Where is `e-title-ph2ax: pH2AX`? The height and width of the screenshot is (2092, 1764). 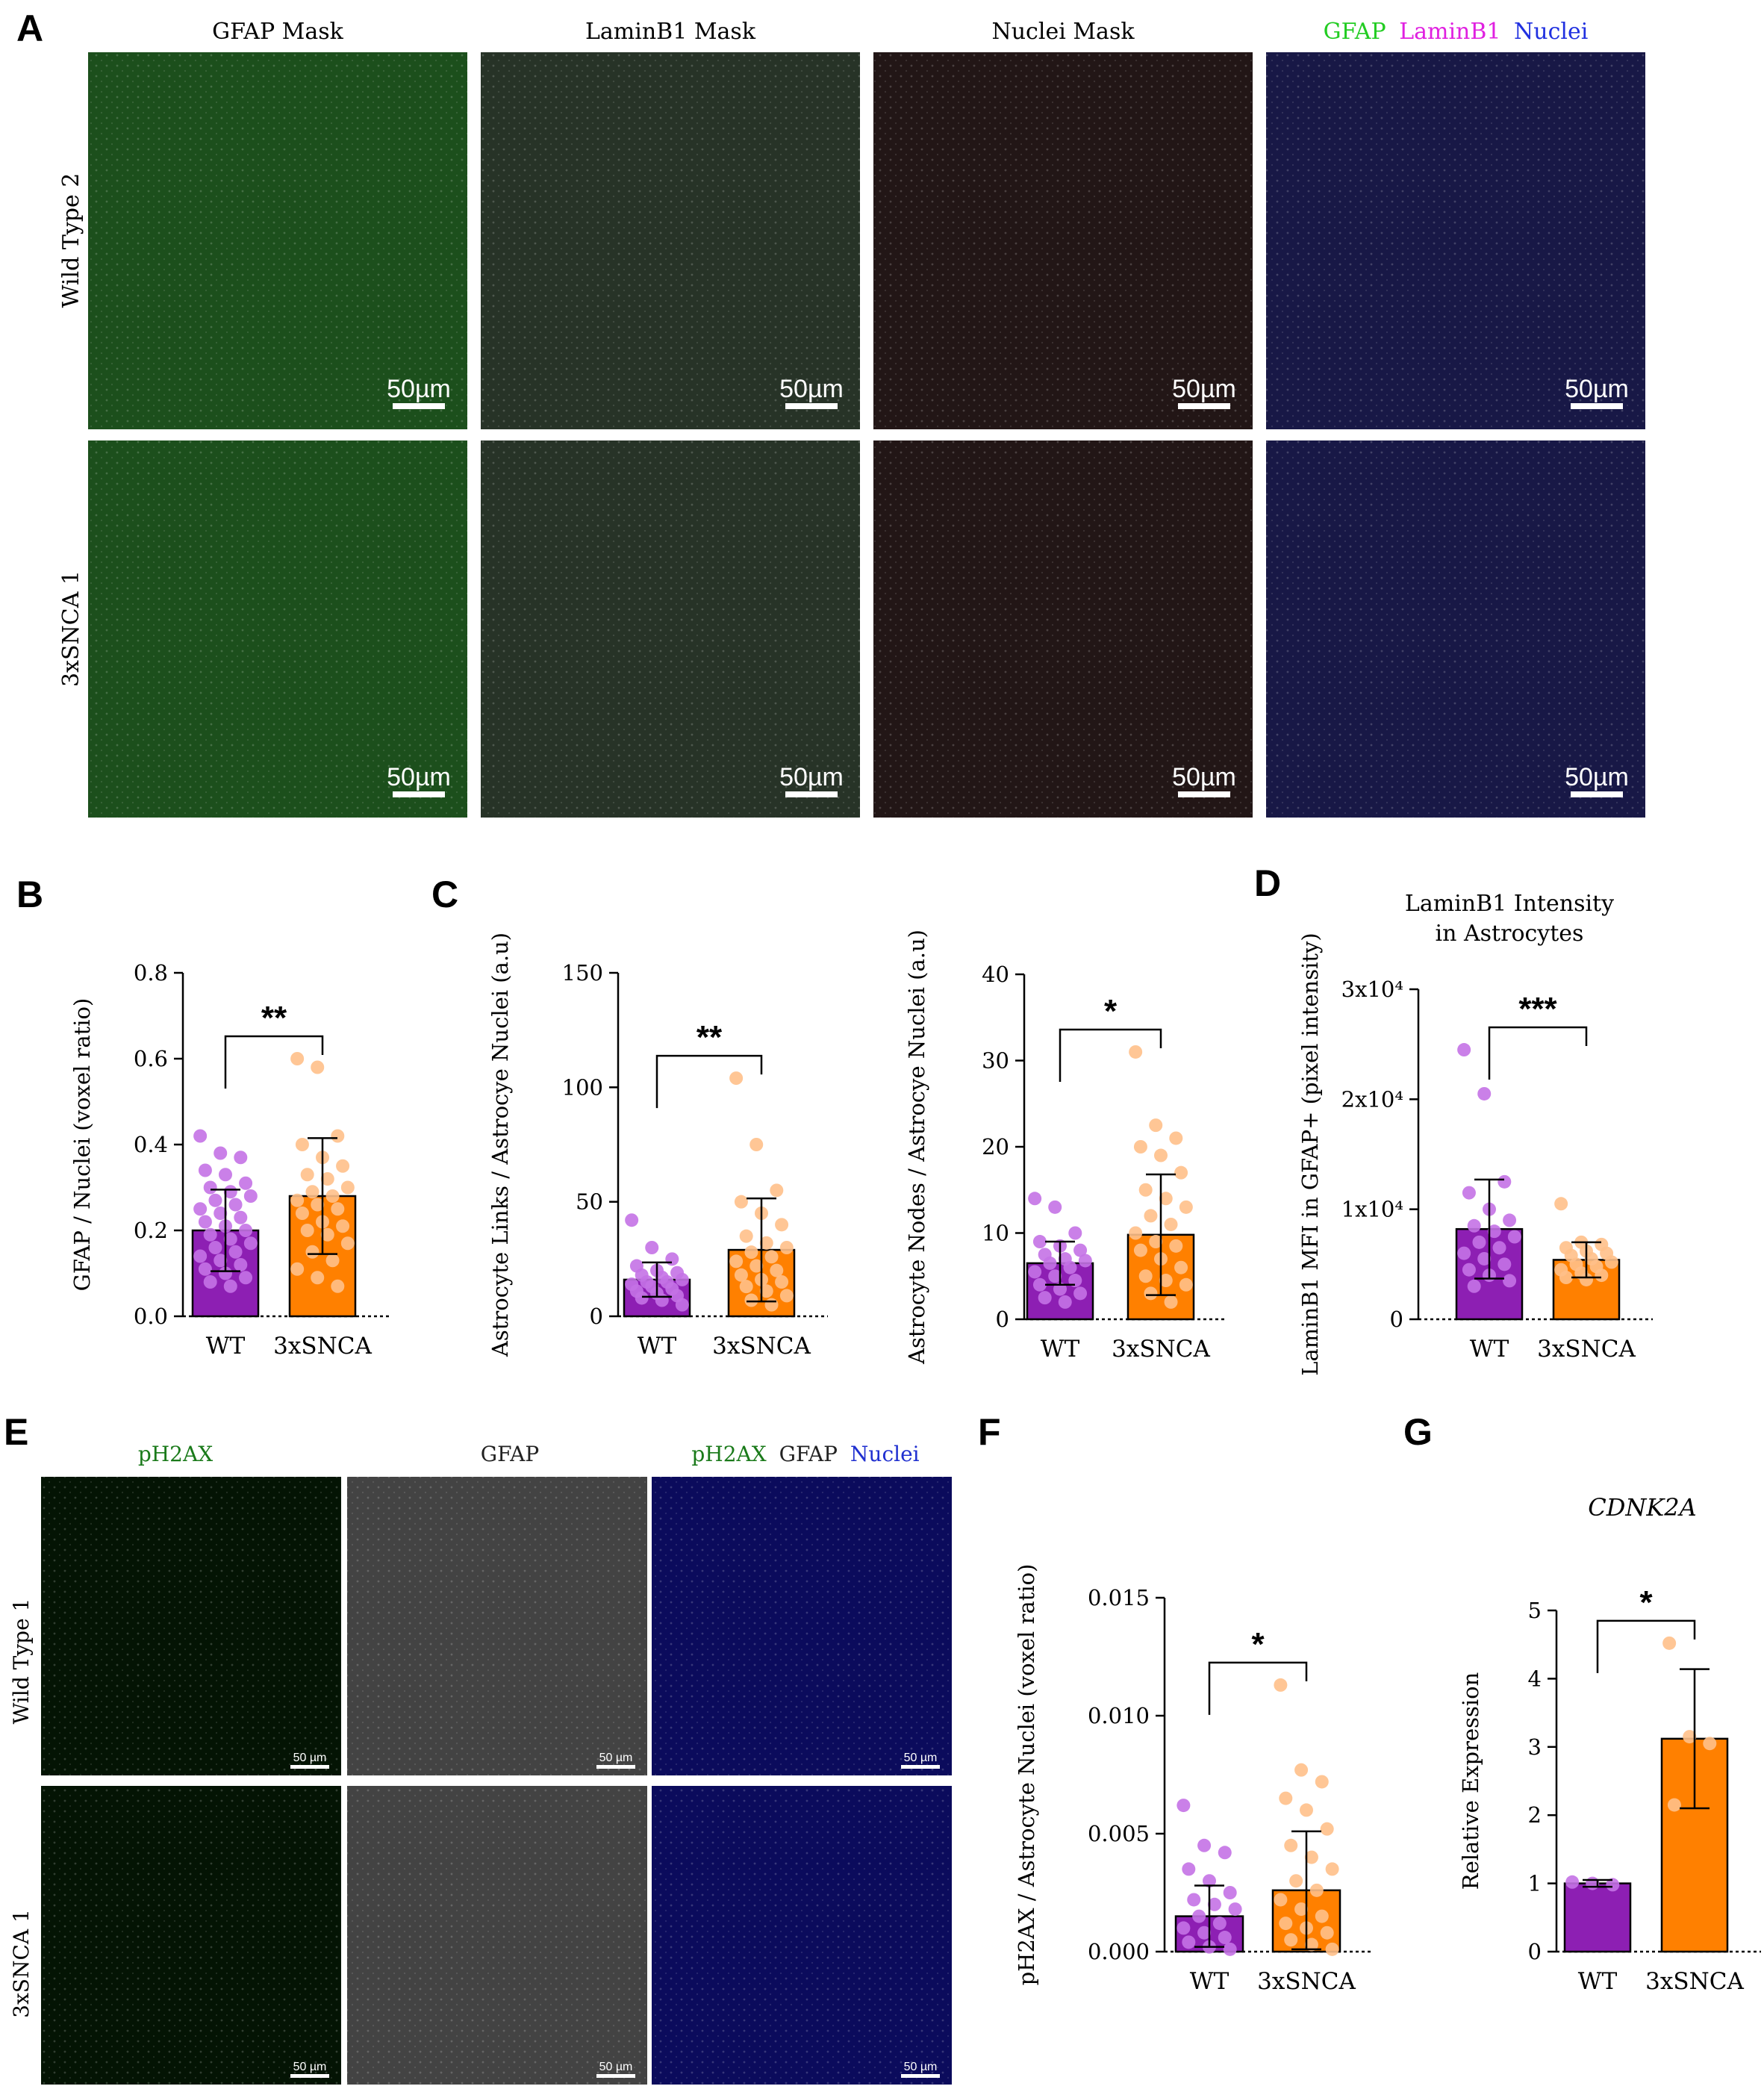
e-title-ph2ax: pH2AX is located at coordinates (175, 1454).